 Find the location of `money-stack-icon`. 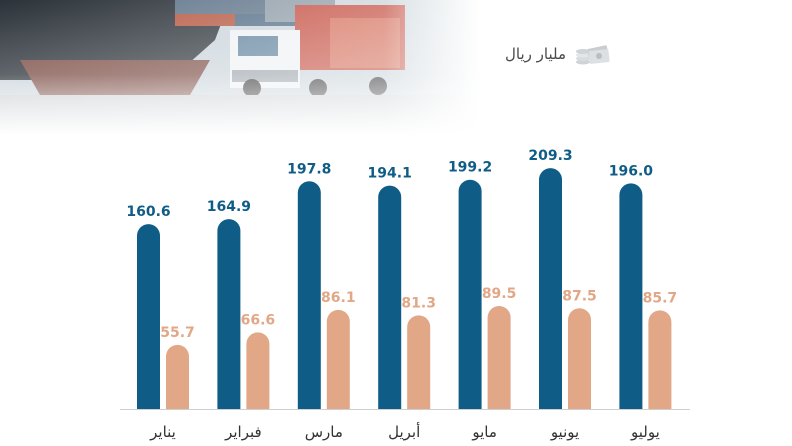

money-stack-icon is located at coordinates (592, 54).